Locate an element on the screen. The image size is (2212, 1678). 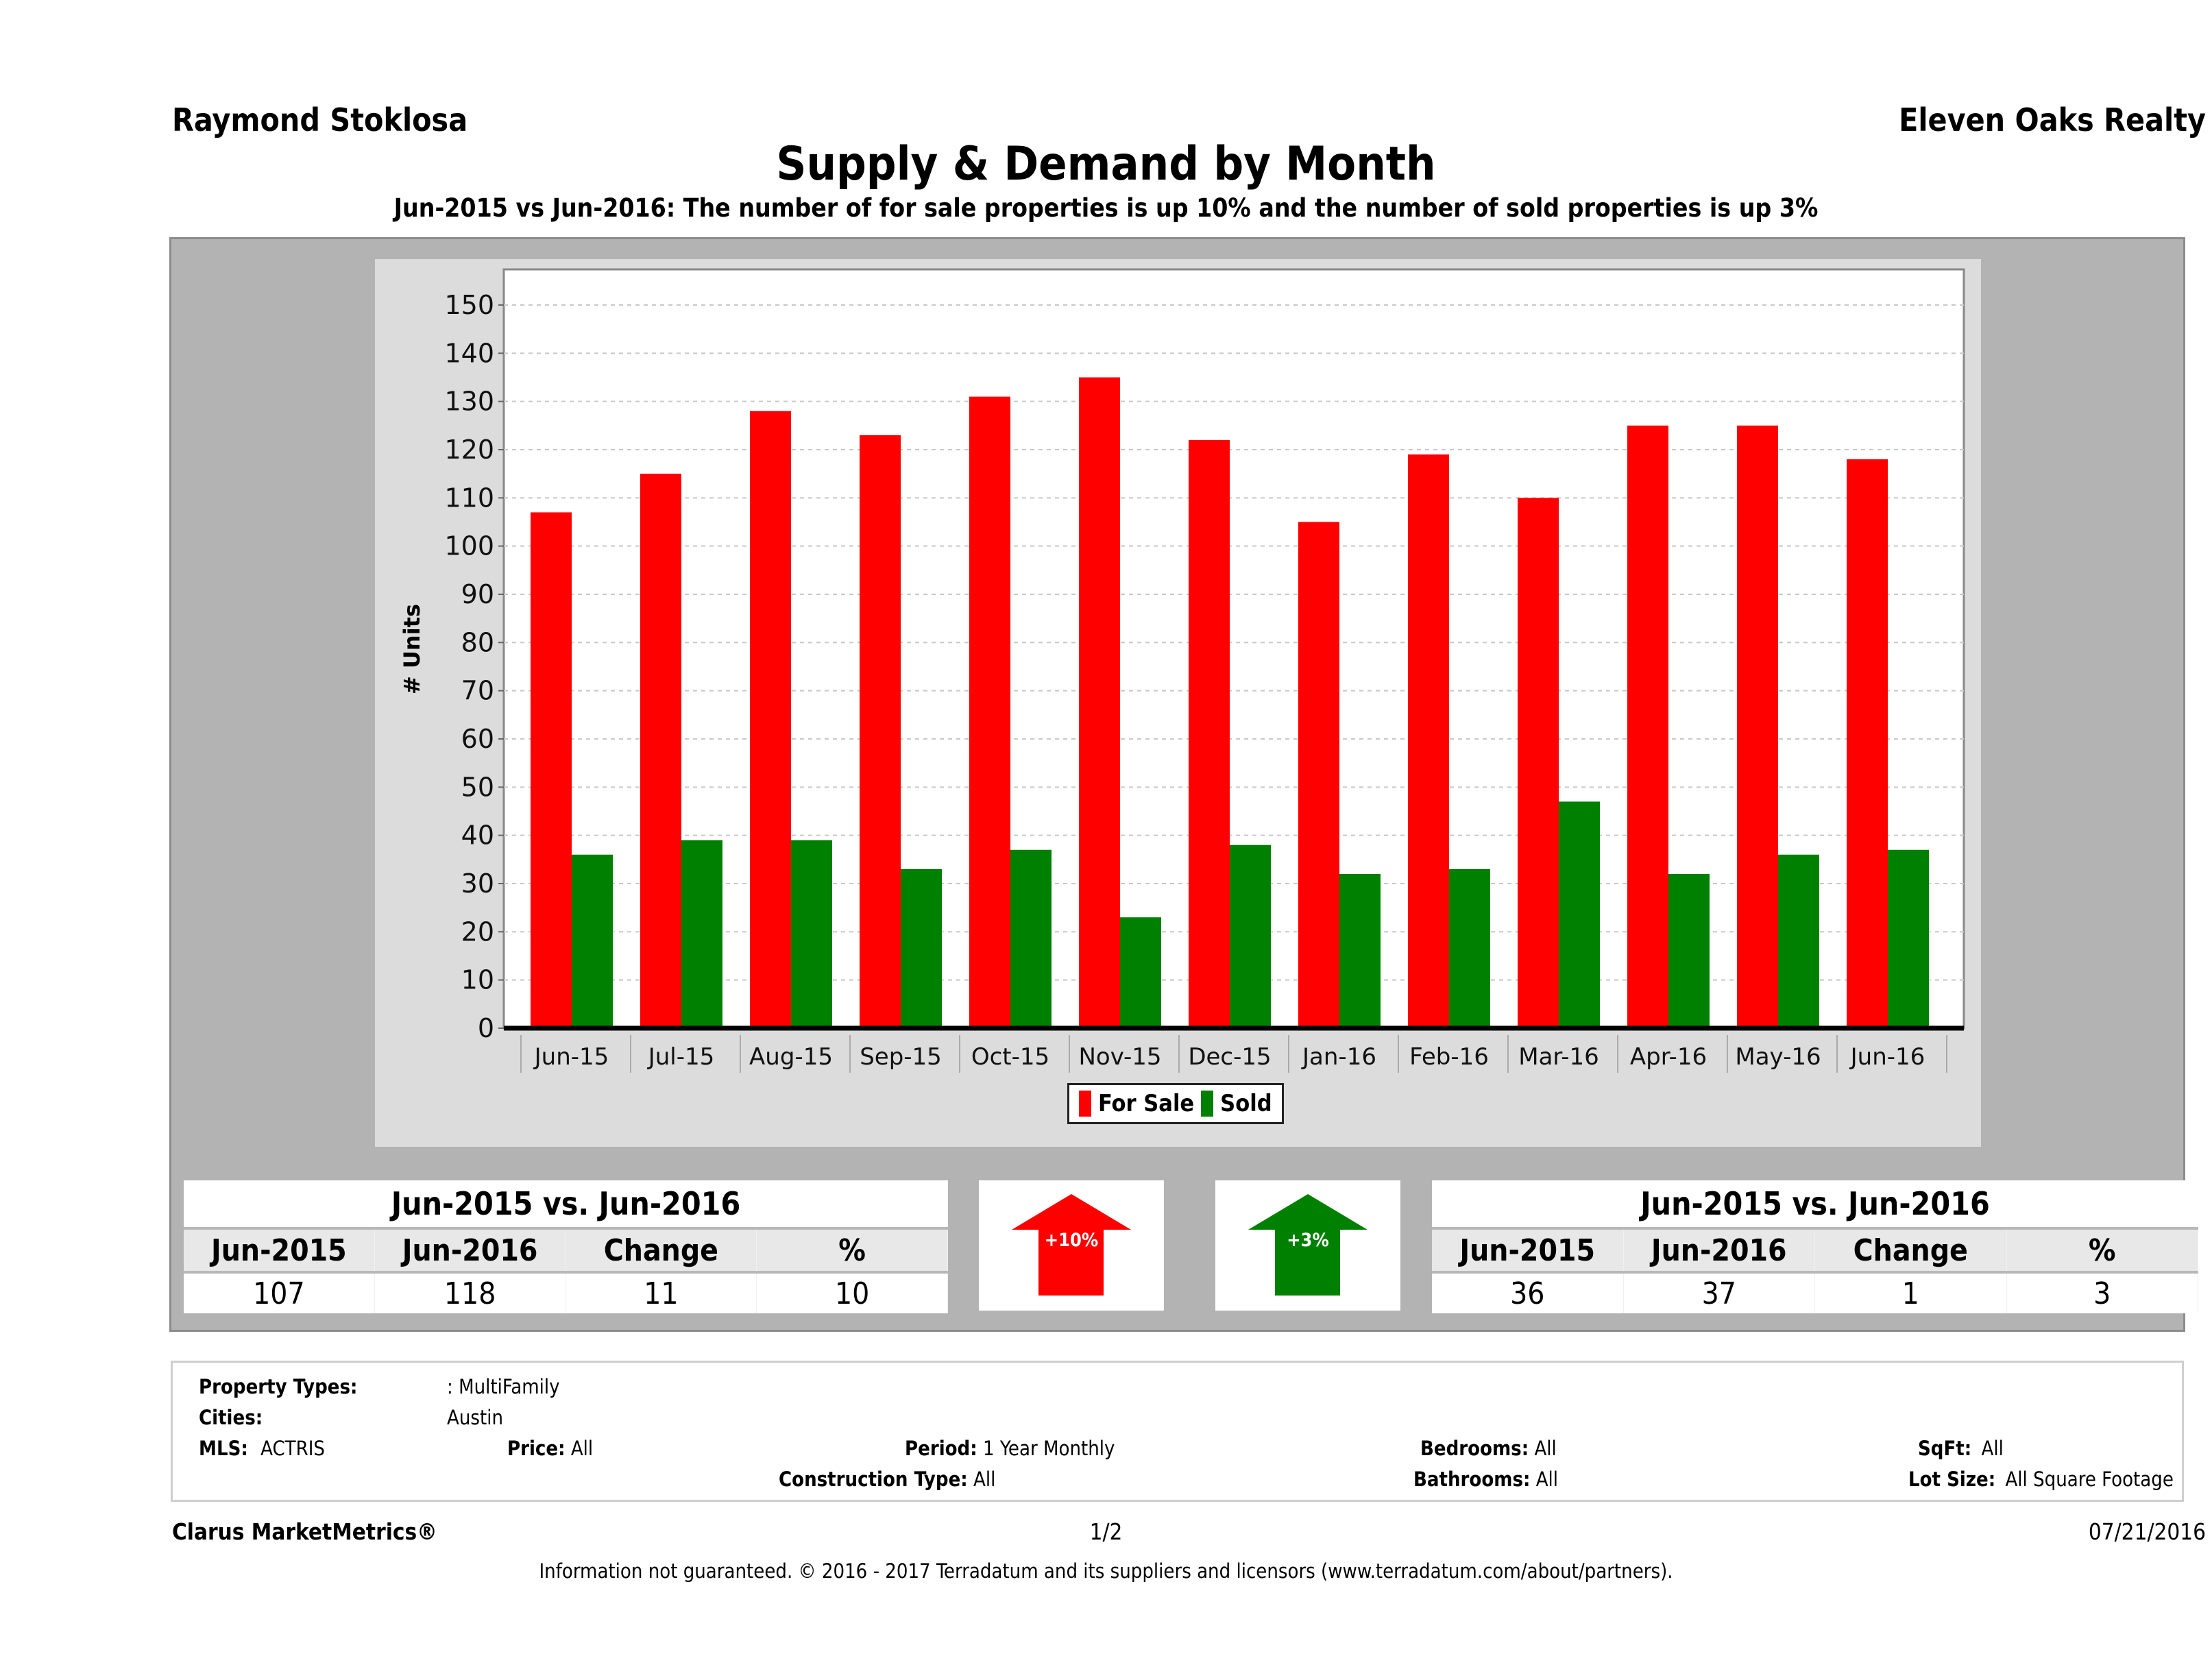
y-tick-label: 60 is located at coordinates (478, 739).